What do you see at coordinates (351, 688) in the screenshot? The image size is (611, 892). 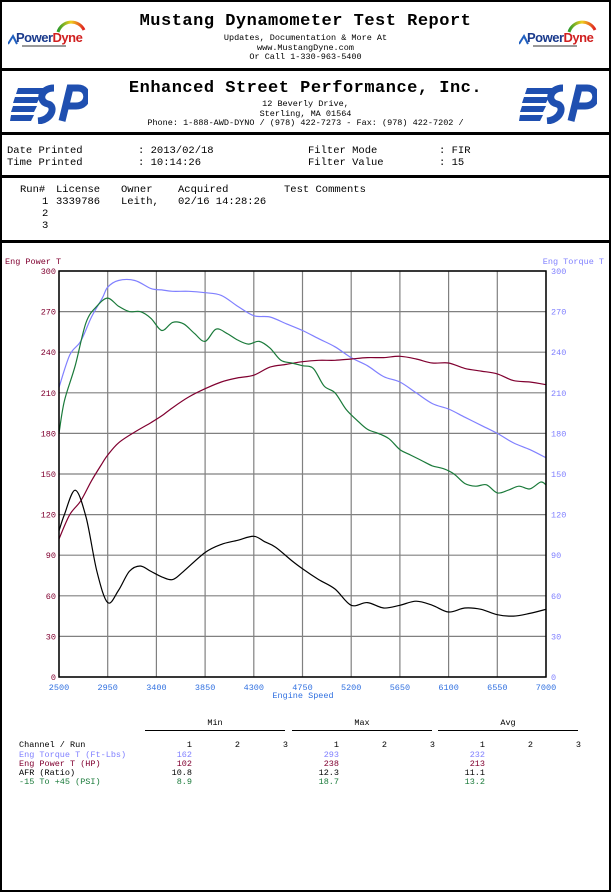 I see `x-tick-label: 5200` at bounding box center [351, 688].